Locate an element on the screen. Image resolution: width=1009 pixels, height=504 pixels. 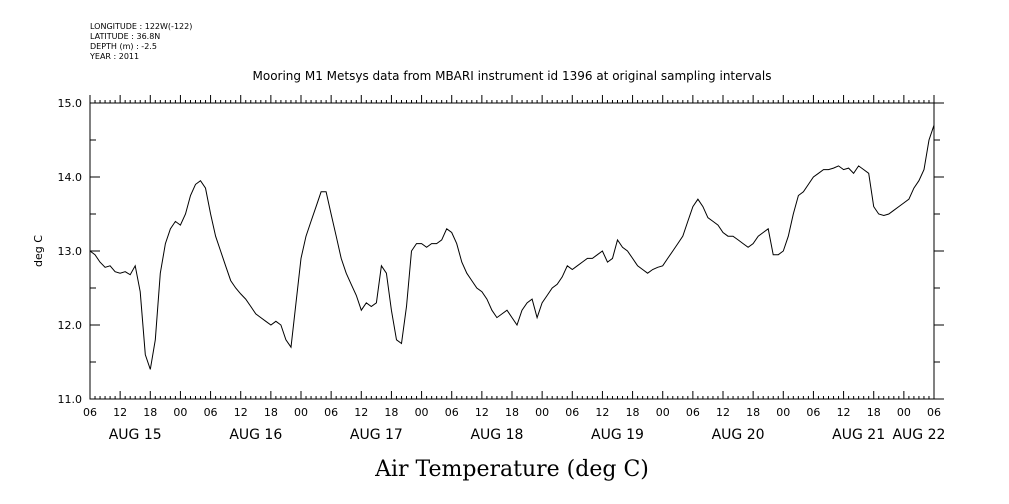
x-day-label: AUG 18 is located at coordinates (496, 435).